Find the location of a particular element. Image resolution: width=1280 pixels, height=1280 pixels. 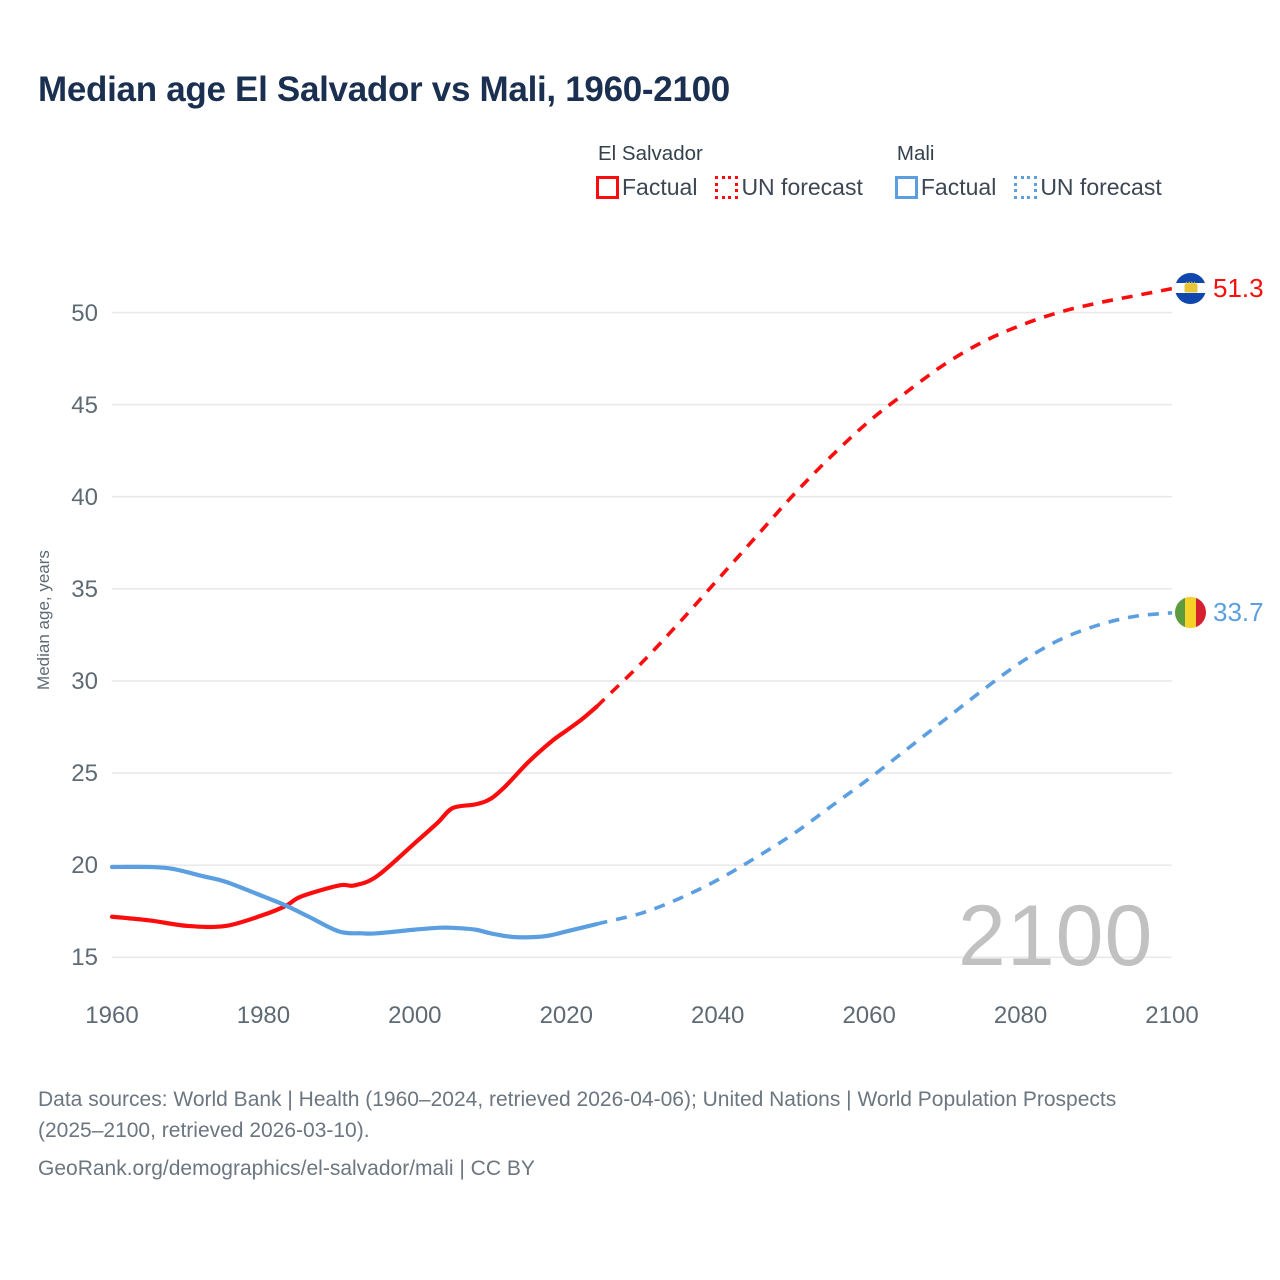

y-tick-label: 20 is located at coordinates (84, 866).